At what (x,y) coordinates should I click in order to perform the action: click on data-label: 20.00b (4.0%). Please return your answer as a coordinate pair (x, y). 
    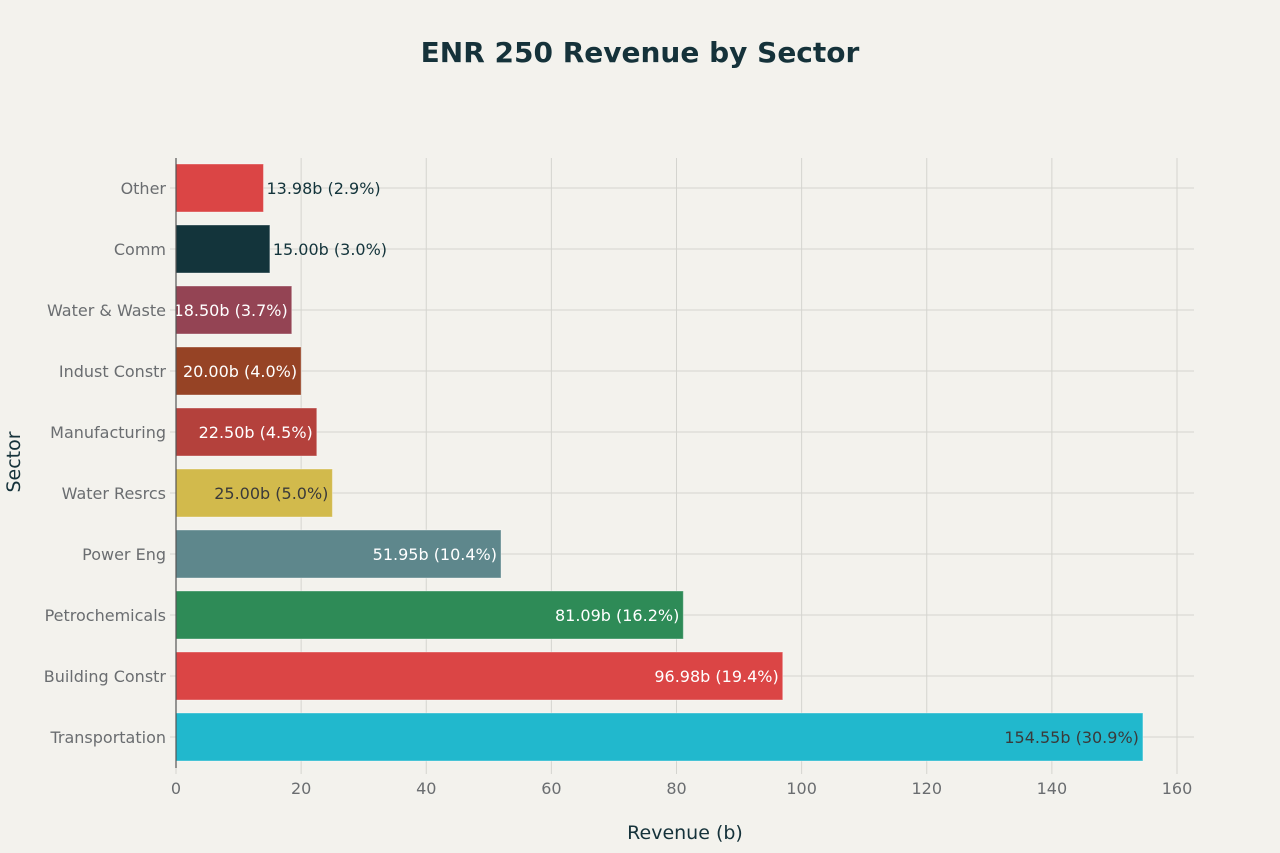
    Looking at the image, I should click on (240, 371).